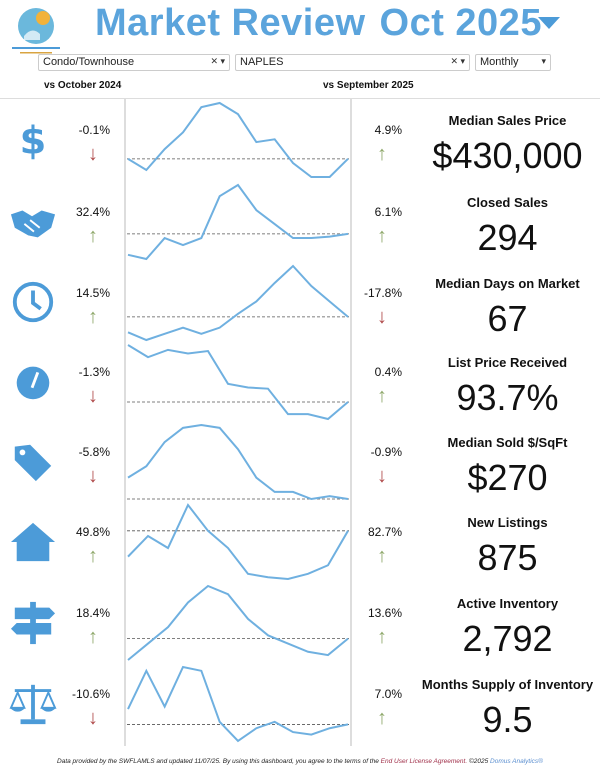 The image size is (600, 776). What do you see at coordinates (33, 704) in the screenshot?
I see `scales-icon` at bounding box center [33, 704].